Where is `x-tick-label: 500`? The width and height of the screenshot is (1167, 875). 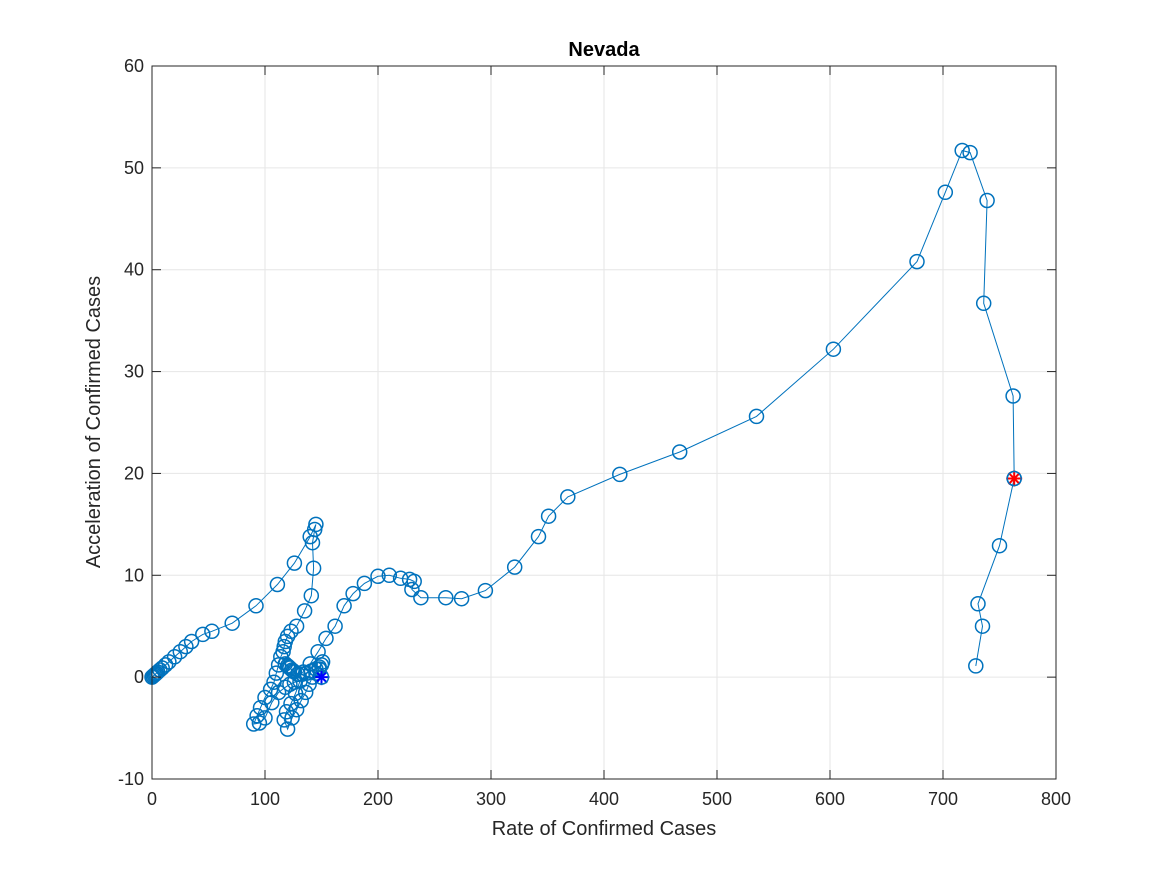 x-tick-label: 500 is located at coordinates (717, 799).